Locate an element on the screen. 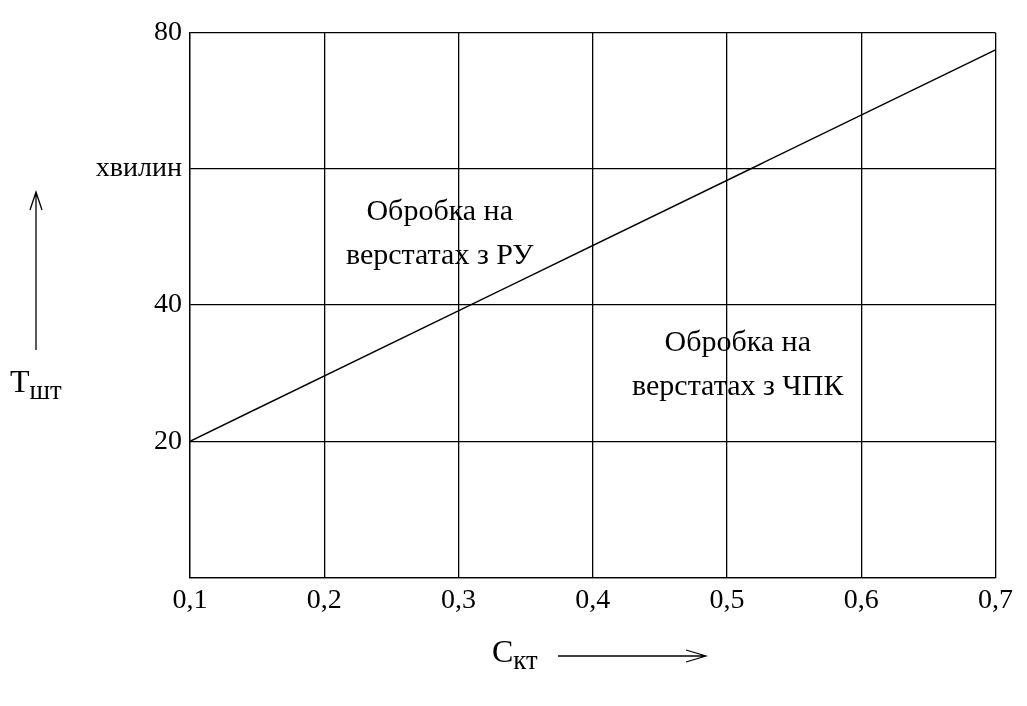 Image resolution: width=1027 pixels, height=706 pixels. x-tick-label: 0,1 is located at coordinates (190, 598).